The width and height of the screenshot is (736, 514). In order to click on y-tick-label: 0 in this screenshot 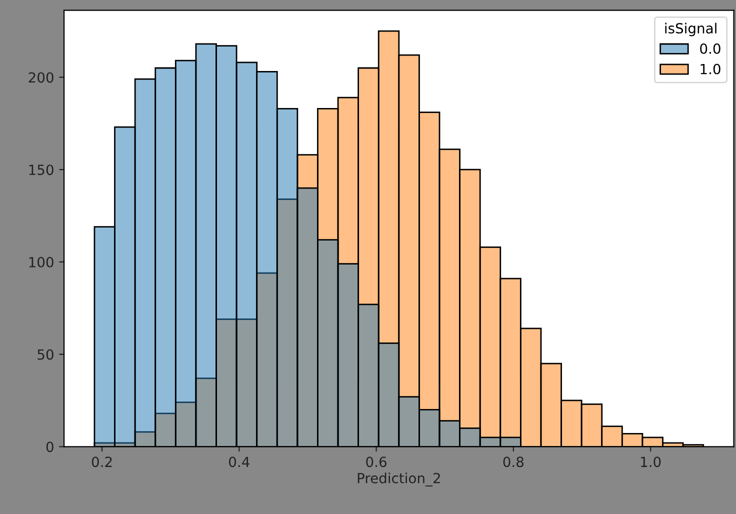, I will do `click(50, 447)`.